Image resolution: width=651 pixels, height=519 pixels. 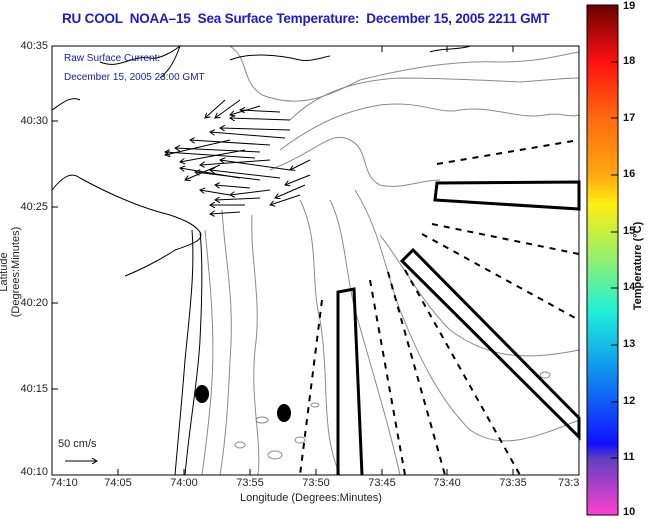 I want to click on colorbar-tick-label: 18, so click(x=629, y=61).